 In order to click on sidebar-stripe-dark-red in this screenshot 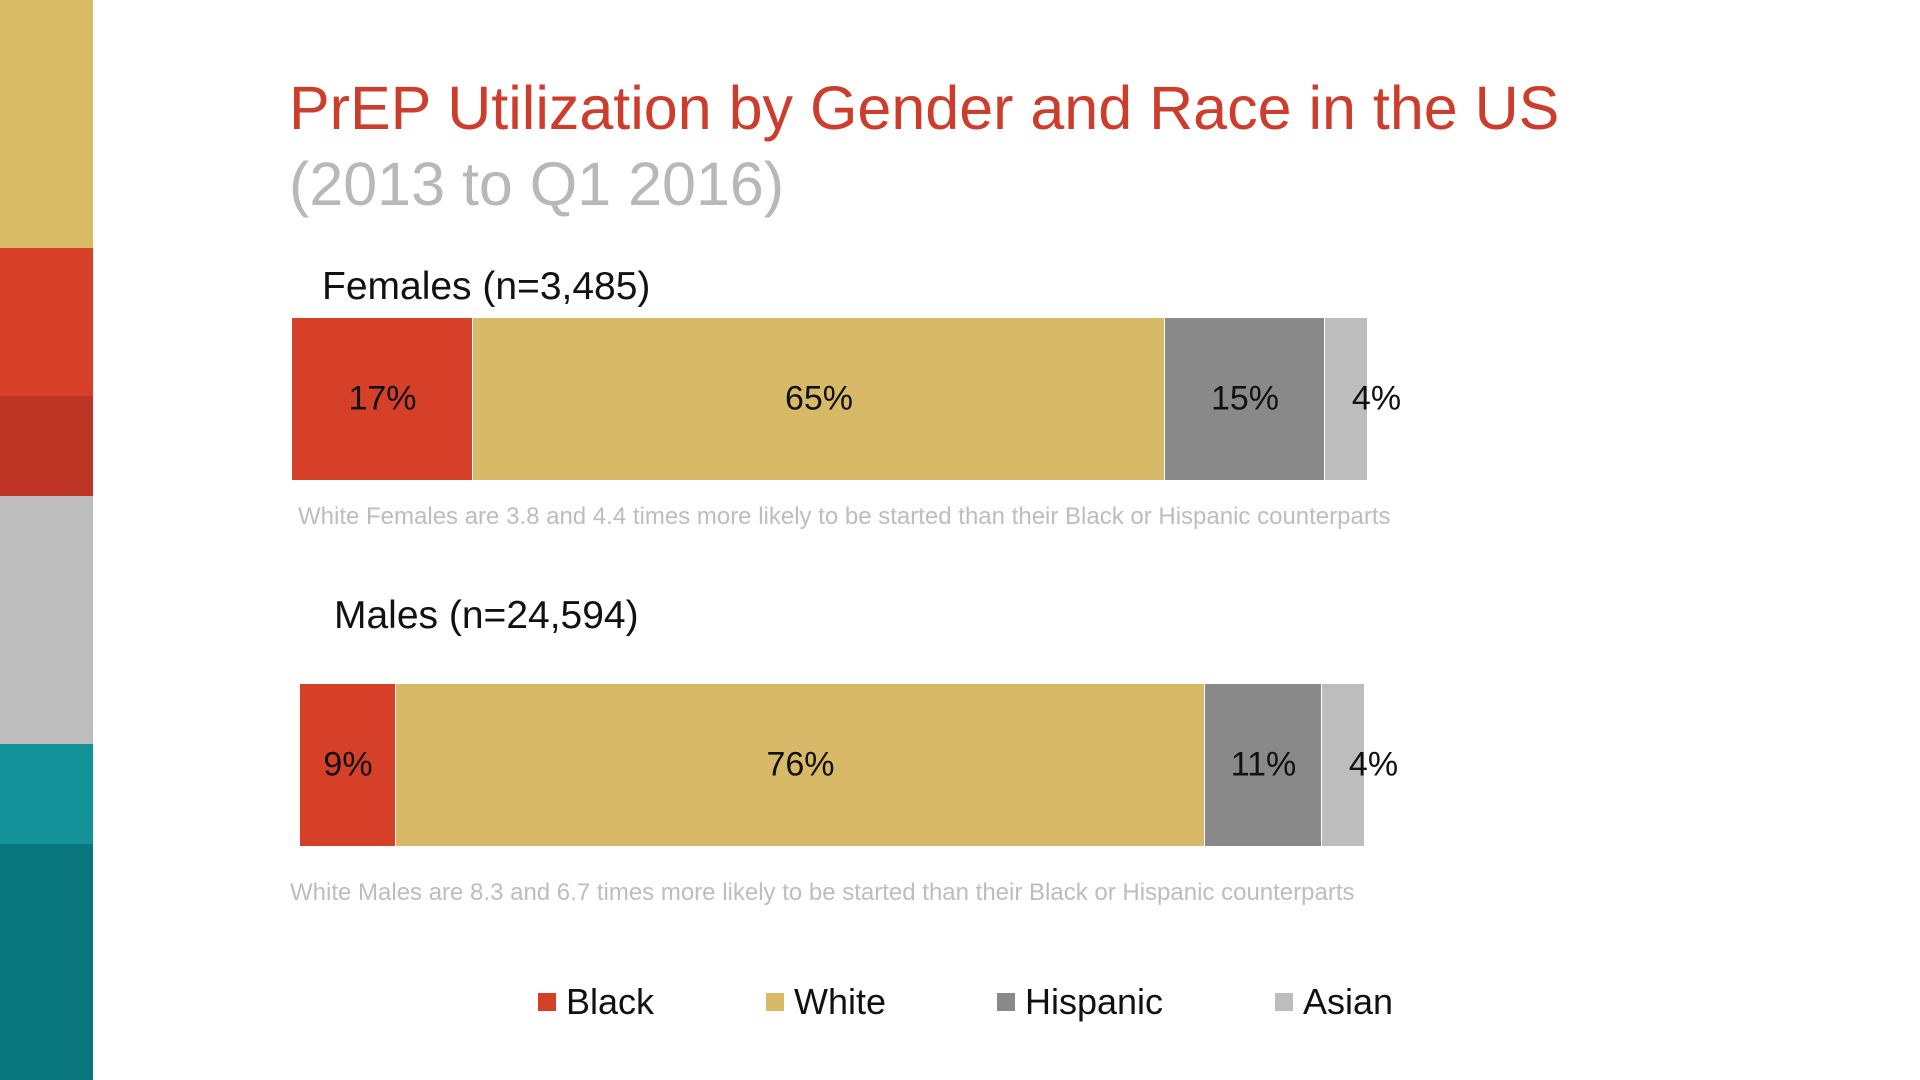, I will do `click(46, 446)`.